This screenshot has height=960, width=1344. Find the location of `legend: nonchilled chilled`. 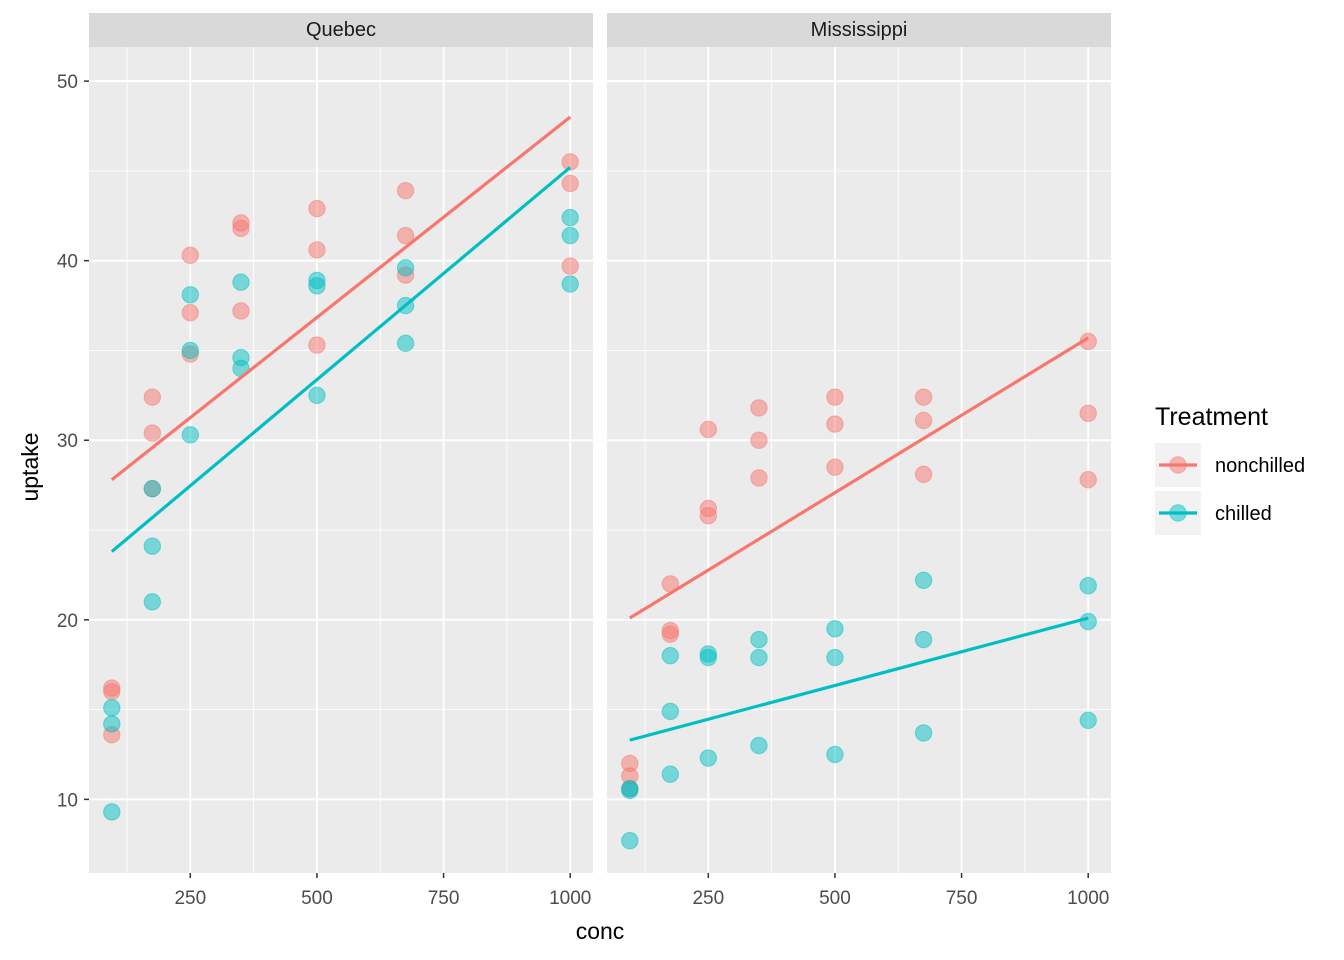

legend: nonchilled chilled is located at coordinates (1230, 489).